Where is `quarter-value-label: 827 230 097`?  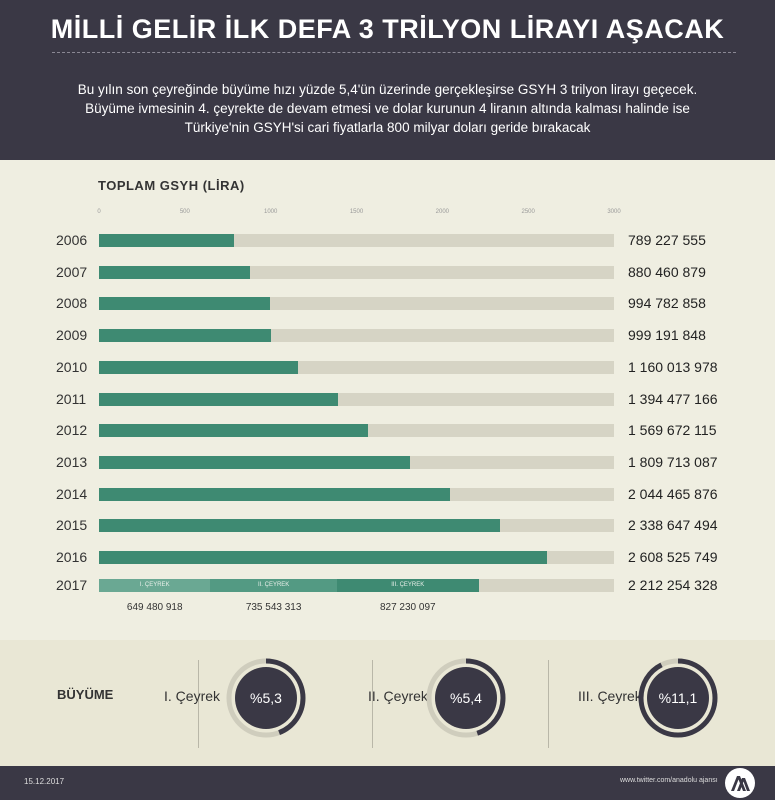
quarter-value-label: 827 230 097 is located at coordinates (407, 607).